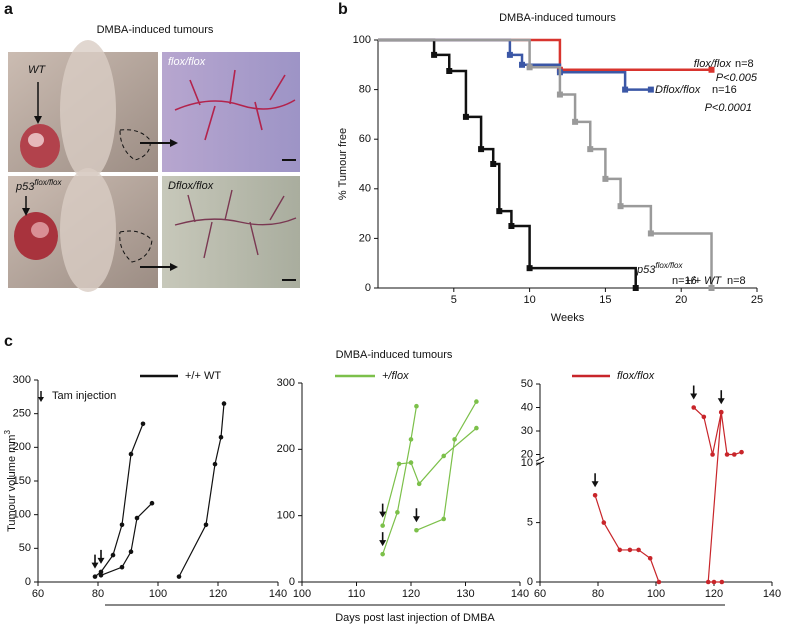  Describe the element at coordinates (465, 594) in the screenshot. I see `x-tick-label: 130` at that location.